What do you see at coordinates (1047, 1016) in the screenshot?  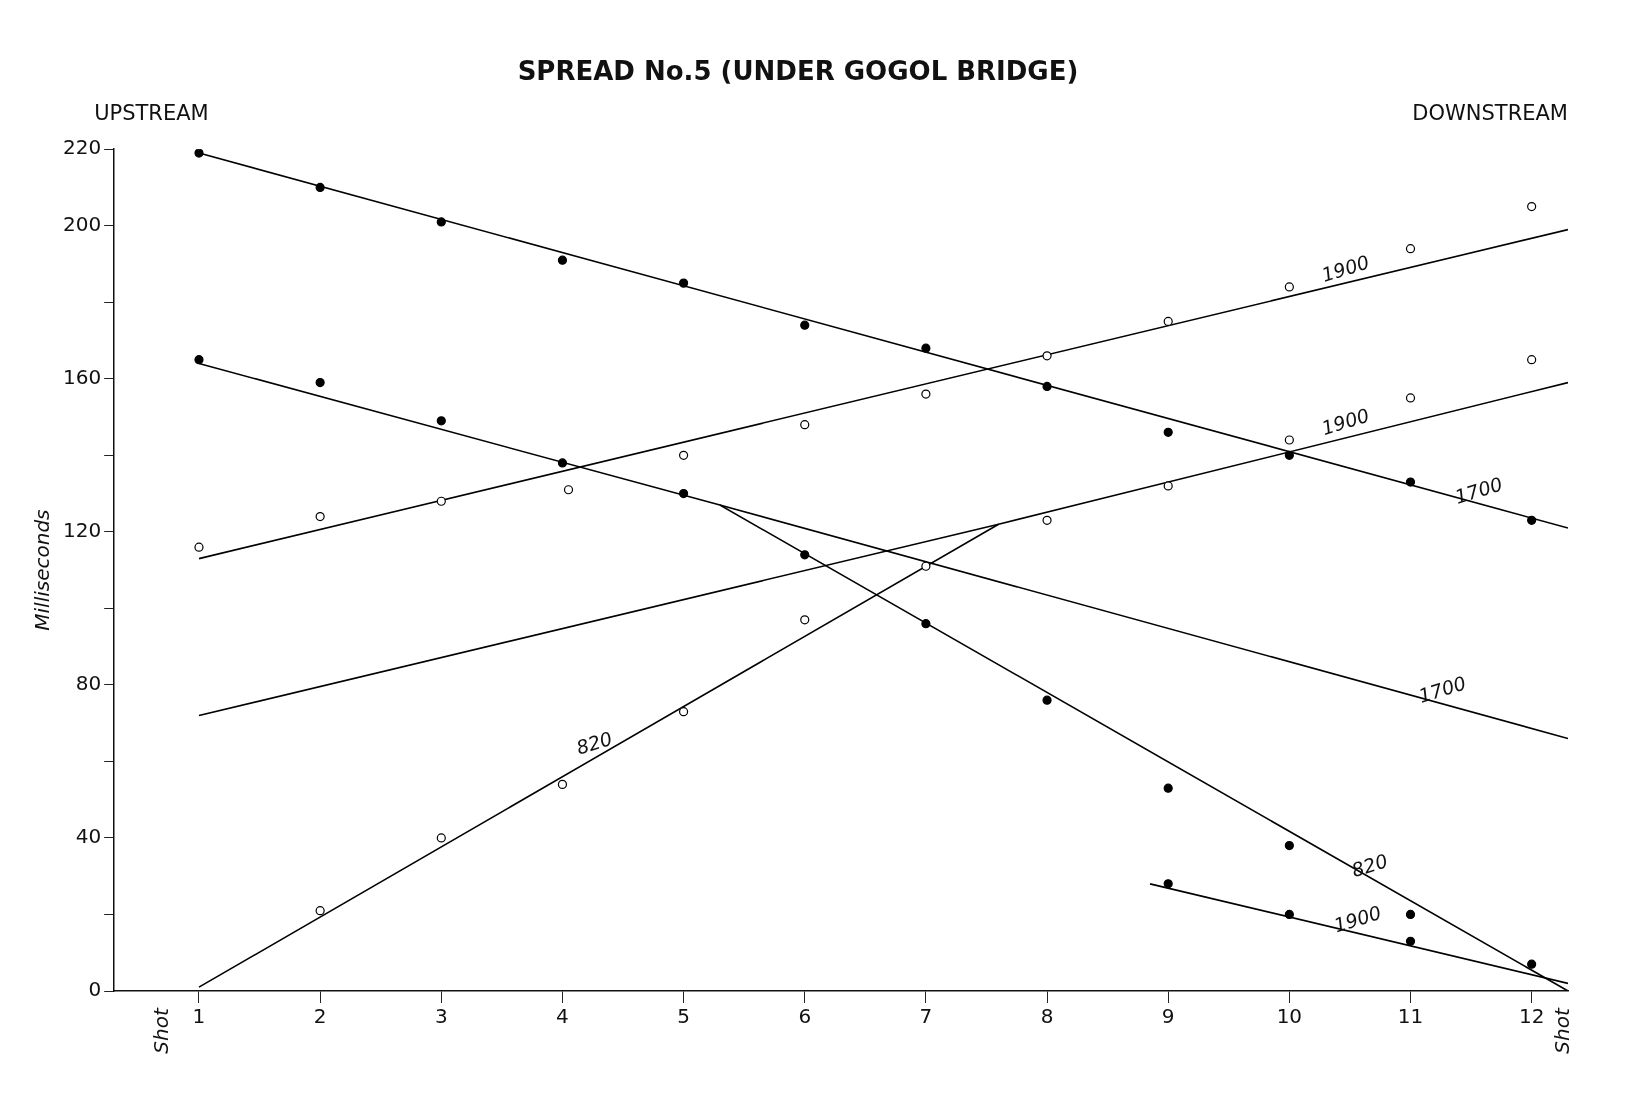 I see `x-tick-label: 8` at bounding box center [1047, 1016].